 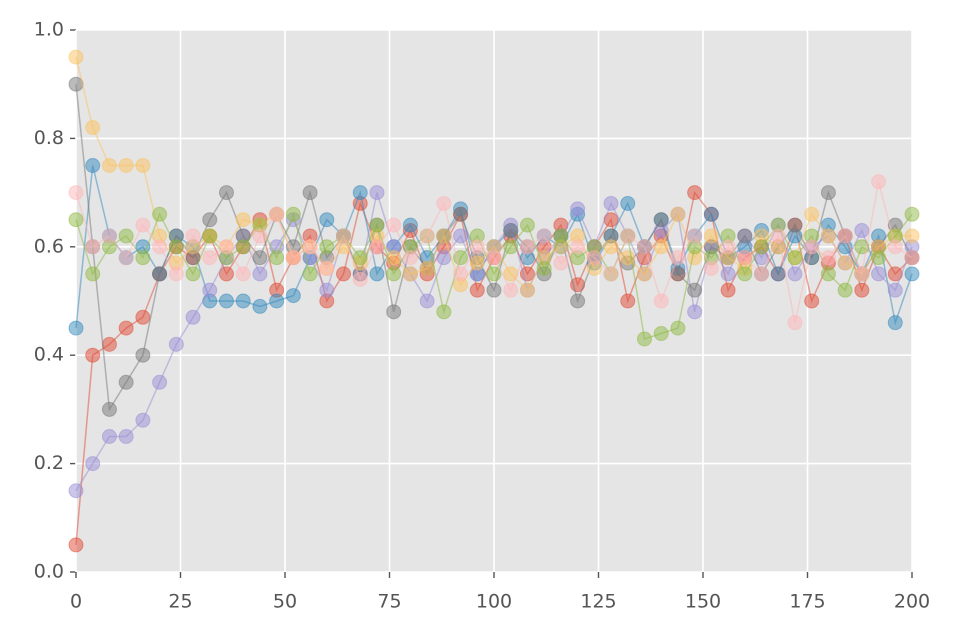 What do you see at coordinates (598, 602) in the screenshot?
I see `x-tick-label: 125` at bounding box center [598, 602].